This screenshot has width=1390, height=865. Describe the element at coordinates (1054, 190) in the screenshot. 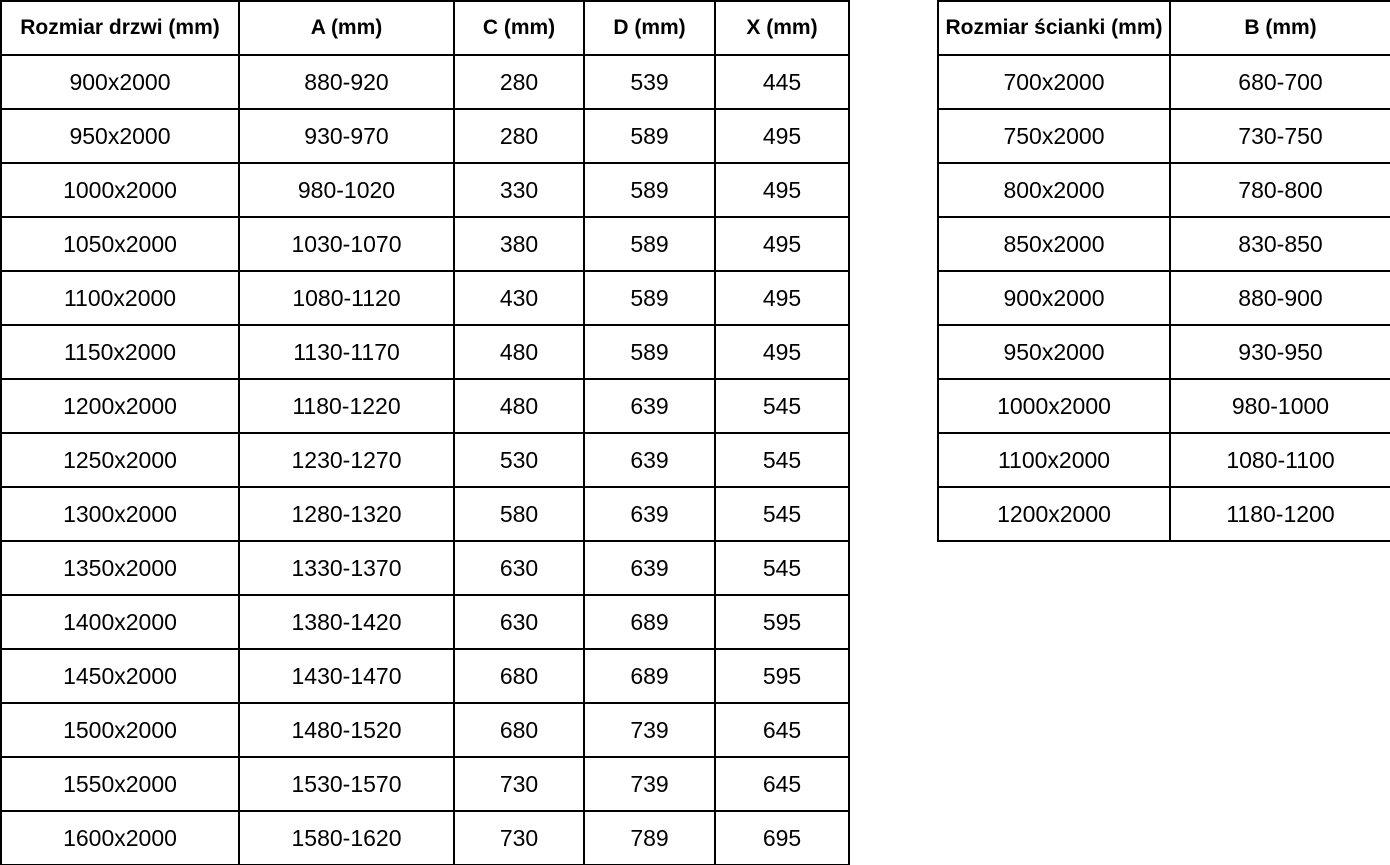

I see `table-cell: 800x2000` at that location.